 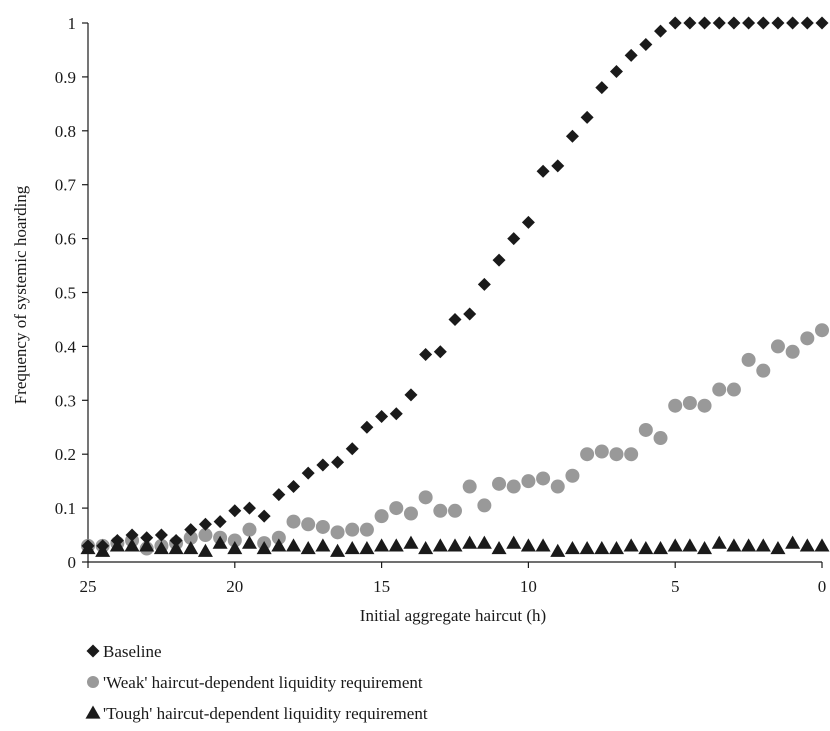 What do you see at coordinates (455, 546) in the screenshot?
I see `series-triangle` at bounding box center [455, 546].